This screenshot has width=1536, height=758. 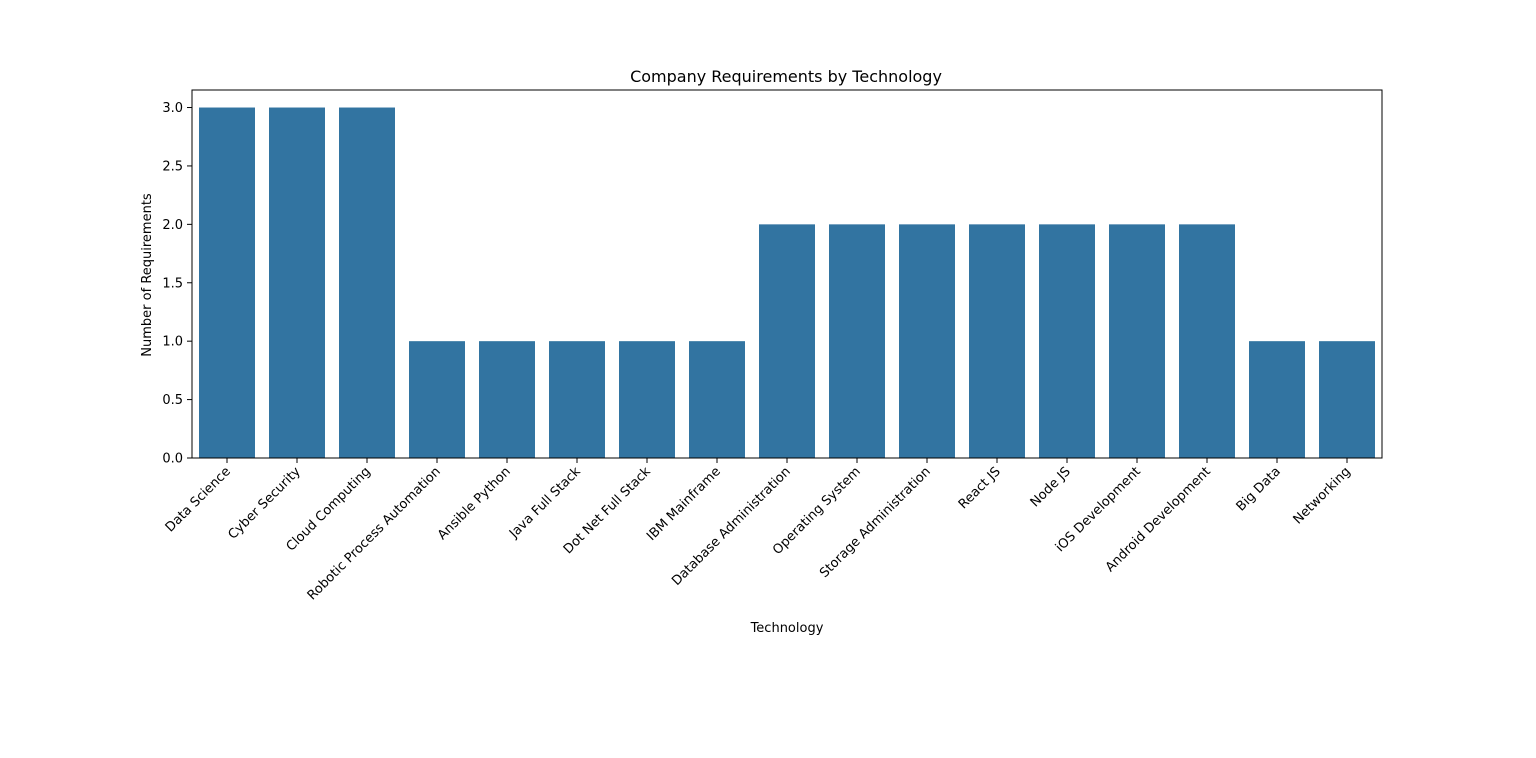 What do you see at coordinates (684, 504) in the screenshot?
I see `x-tick-label: IBM Mainframe` at bounding box center [684, 504].